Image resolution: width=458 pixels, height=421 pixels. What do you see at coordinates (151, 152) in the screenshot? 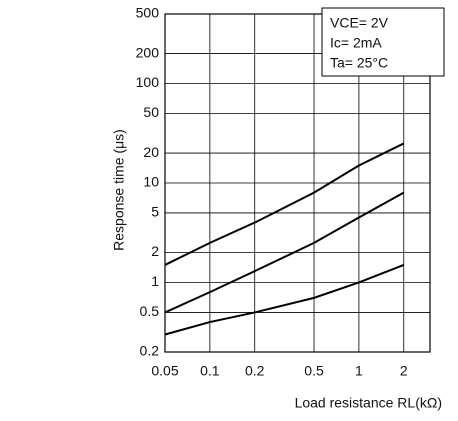
I see `y-tick-label: 20` at bounding box center [151, 152].